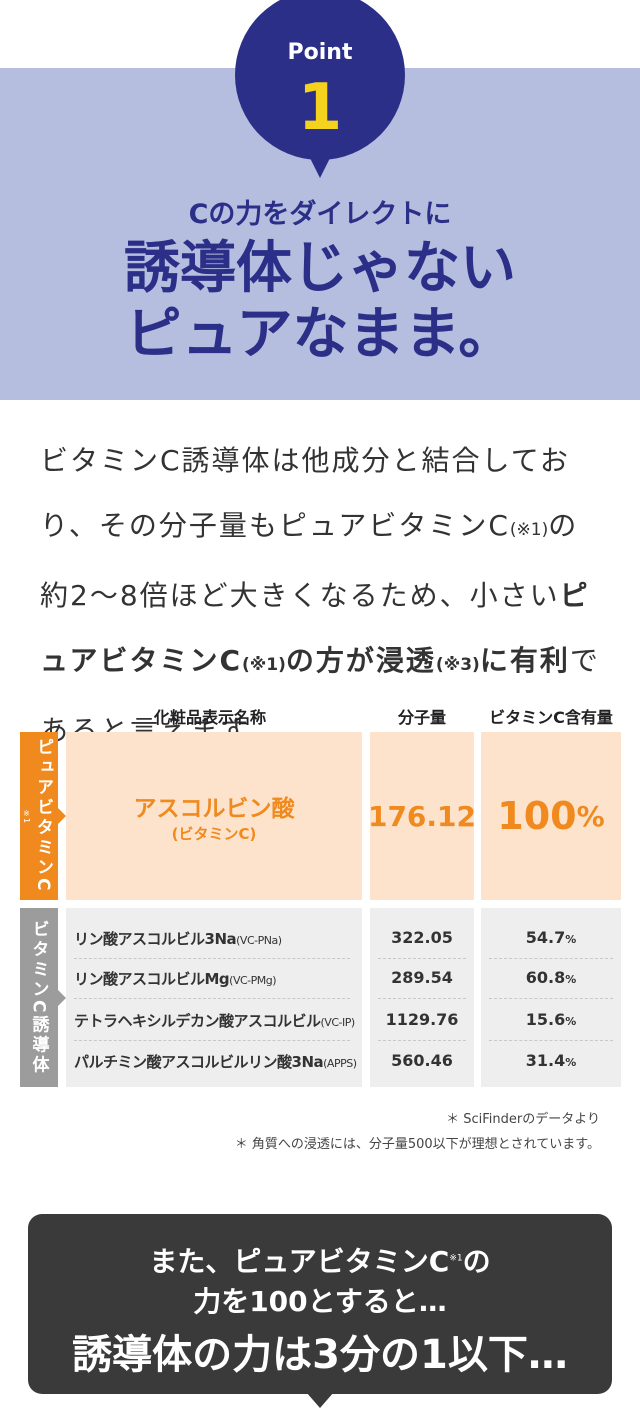  Describe the element at coordinates (26, 816) in the screenshot. I see `group-note: ※1` at that location.